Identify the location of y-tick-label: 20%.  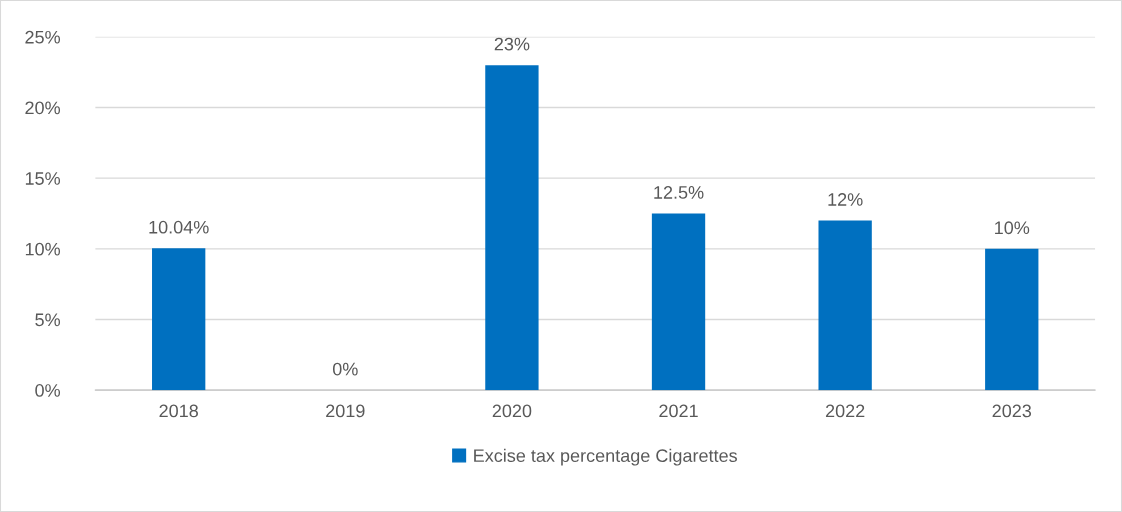
(43, 108).